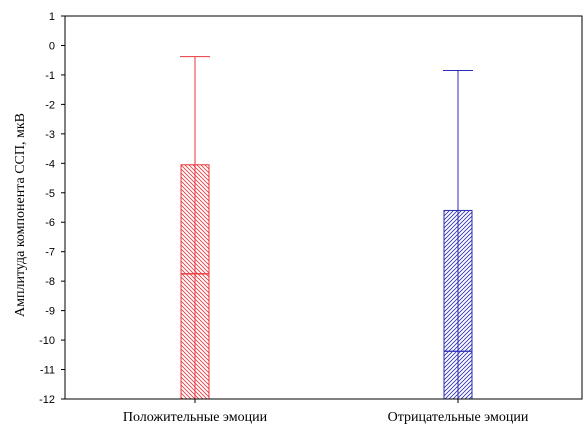 Image resolution: width=586 pixels, height=424 pixels. I want to click on y-tick-label: -1, so click(50, 76).